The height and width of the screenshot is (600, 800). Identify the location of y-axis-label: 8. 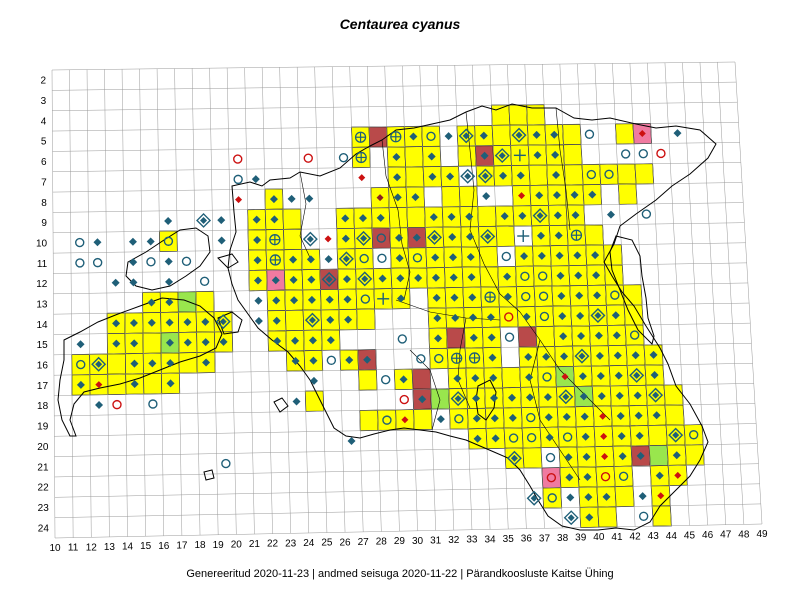
(44, 203).